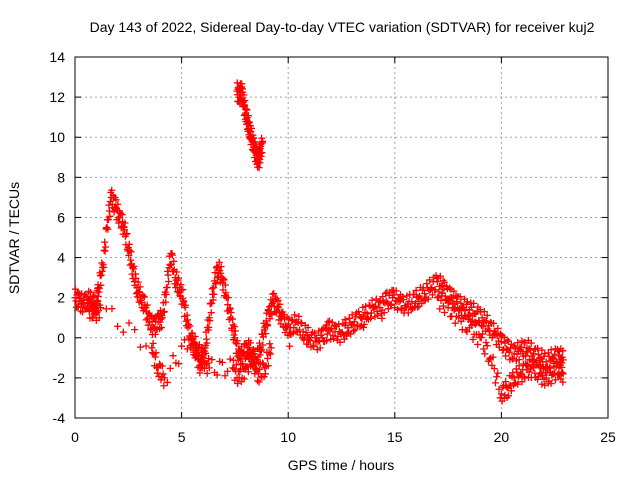 The width and height of the screenshot is (640, 480). Describe the element at coordinates (288, 437) in the screenshot. I see `x-tick-label: 10` at that location.